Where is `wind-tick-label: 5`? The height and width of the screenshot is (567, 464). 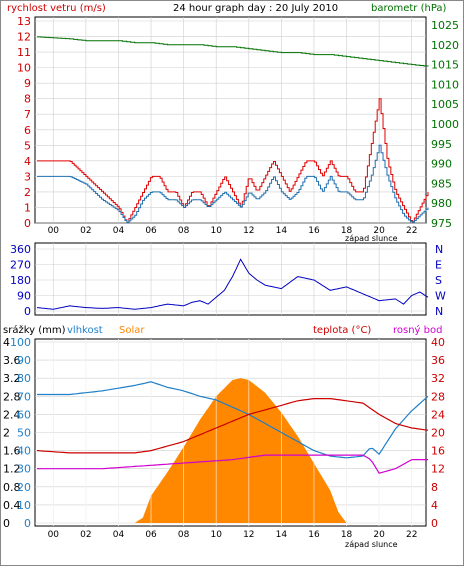 wind-tick-label: 5 is located at coordinates (27, 145).